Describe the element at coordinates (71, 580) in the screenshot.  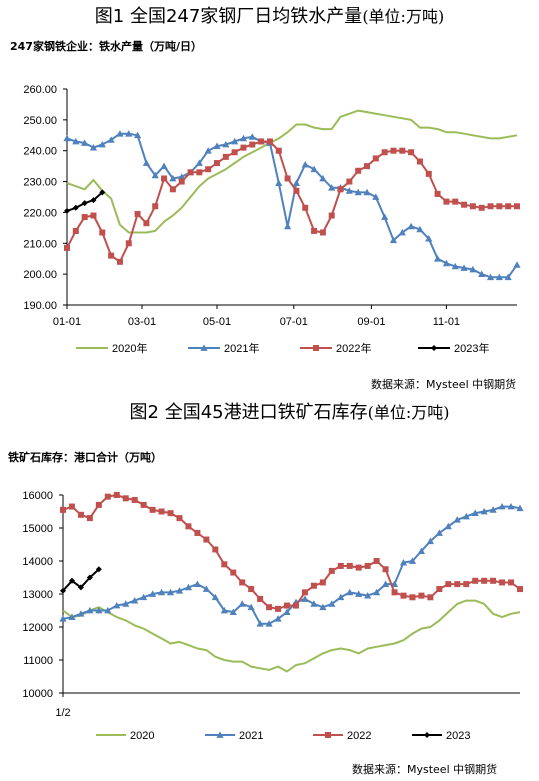
I see `chart2-series-2023-point` at that location.